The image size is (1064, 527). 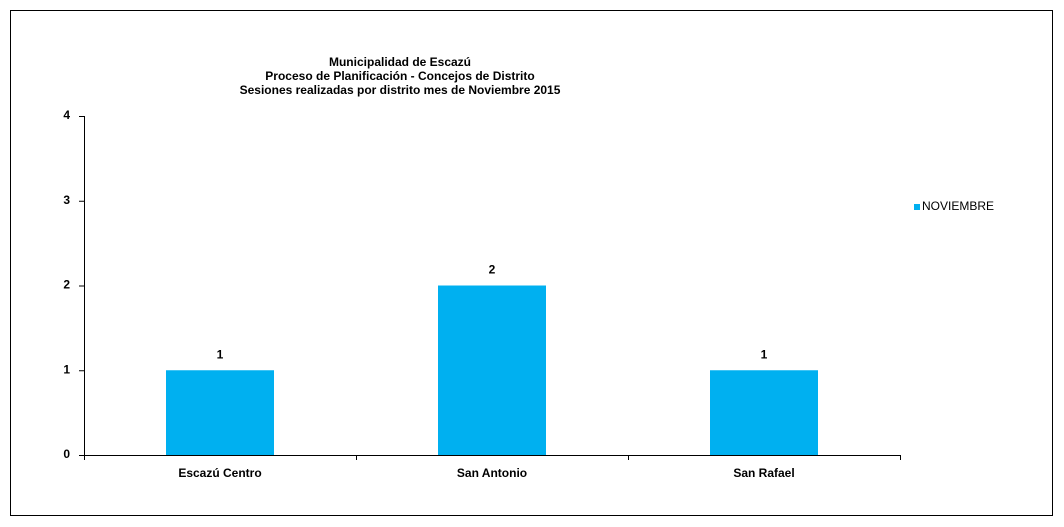 I want to click on y-tick-label: 3, so click(x=66, y=200).